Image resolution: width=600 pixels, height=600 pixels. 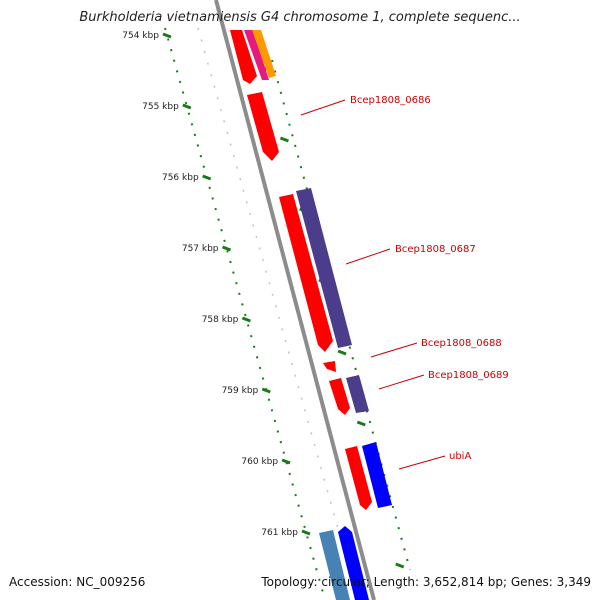 I want to click on tick-label: 759 kbp, so click(x=240, y=391).